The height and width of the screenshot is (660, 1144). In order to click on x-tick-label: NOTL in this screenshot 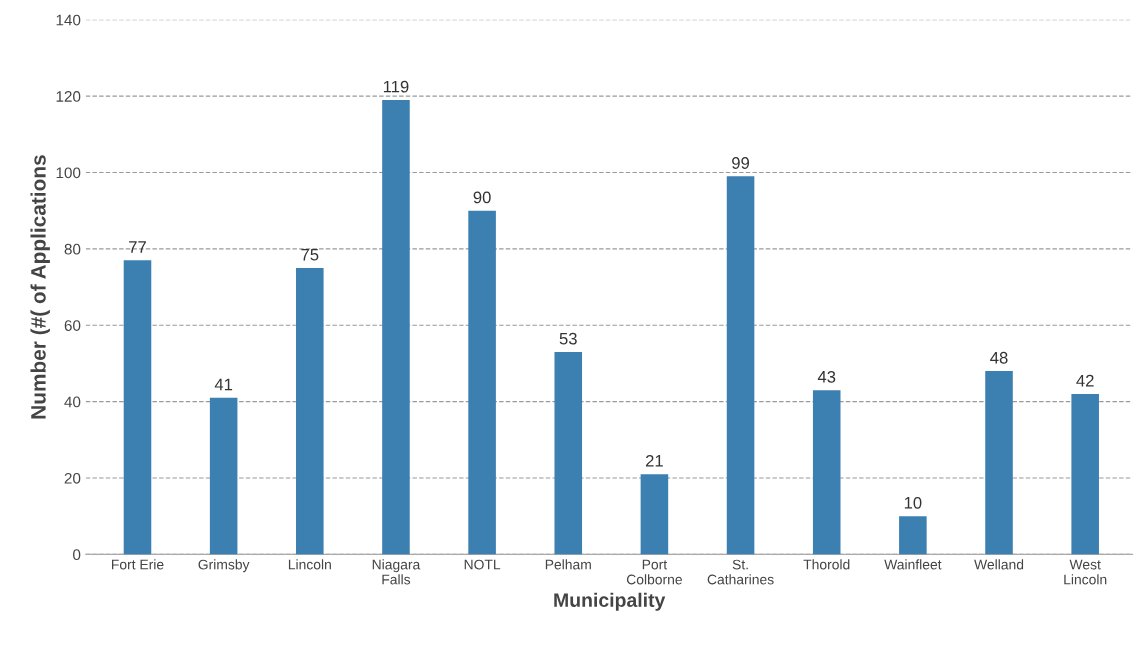, I will do `click(482, 564)`.